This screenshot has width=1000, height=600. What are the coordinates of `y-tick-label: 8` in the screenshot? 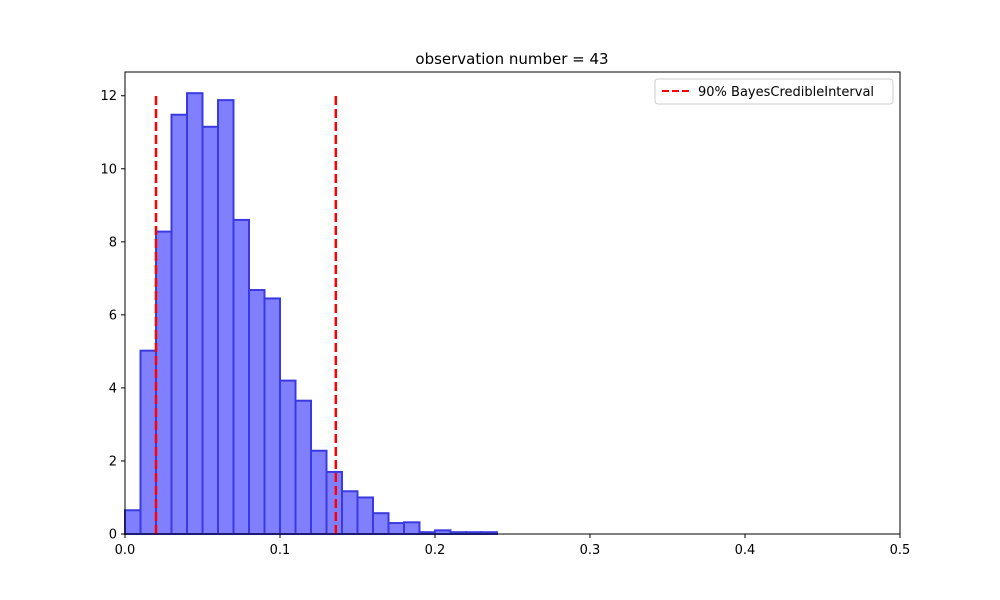 It's located at (113, 242).